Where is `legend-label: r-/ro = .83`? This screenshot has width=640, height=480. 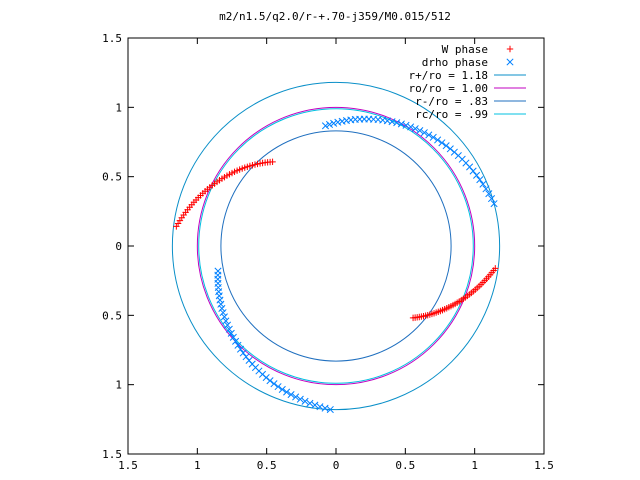
legend-label: r-/ro = .83 is located at coordinates (451, 101).